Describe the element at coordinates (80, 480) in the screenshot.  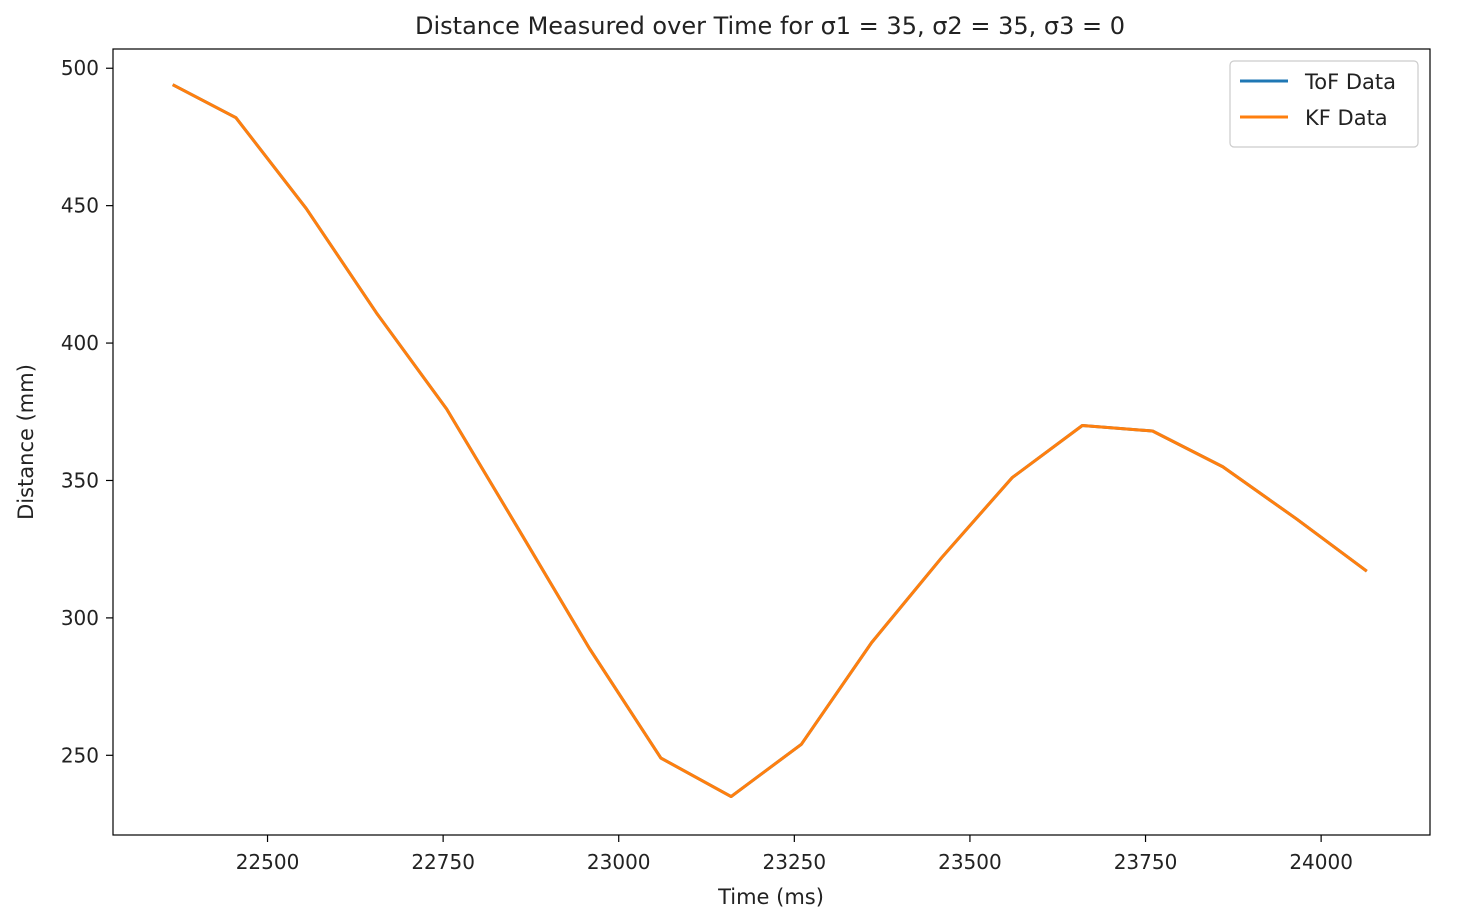
I see `y-tick-label: 350` at that location.